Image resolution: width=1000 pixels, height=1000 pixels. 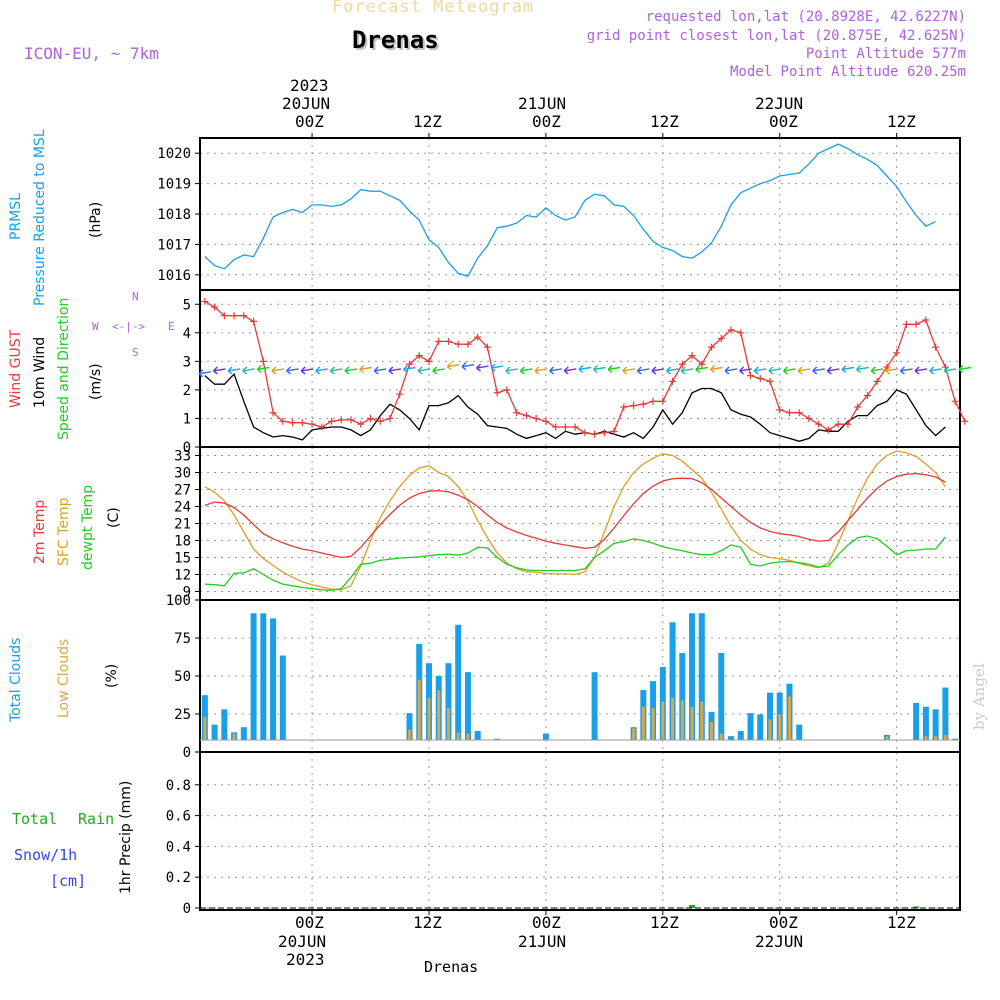 I want to click on top-time-3: 12Z, so click(x=664, y=121).